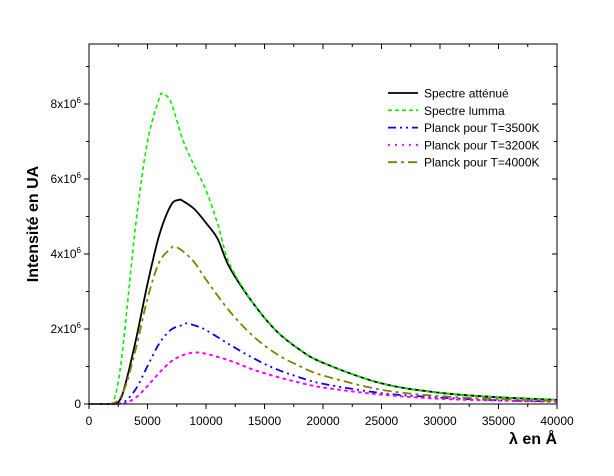 This screenshot has height=476, width=614. I want to click on y-tick-base: 6x10, so click(64, 179).